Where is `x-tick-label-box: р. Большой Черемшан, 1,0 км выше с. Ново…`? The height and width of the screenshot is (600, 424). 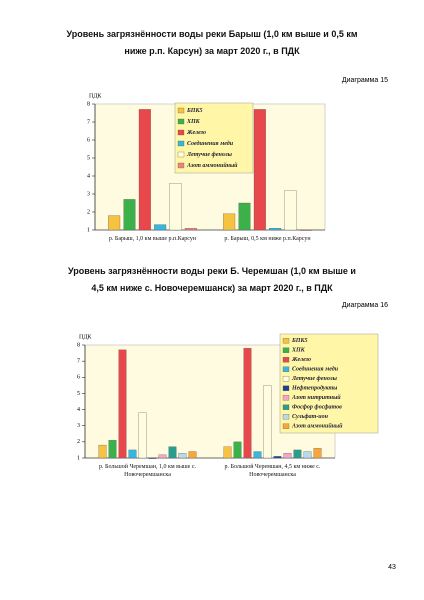
x-tick-label-box: р. Большой Черемшан, 1,0 км выше с. Ново… is located at coordinates (147, 471).